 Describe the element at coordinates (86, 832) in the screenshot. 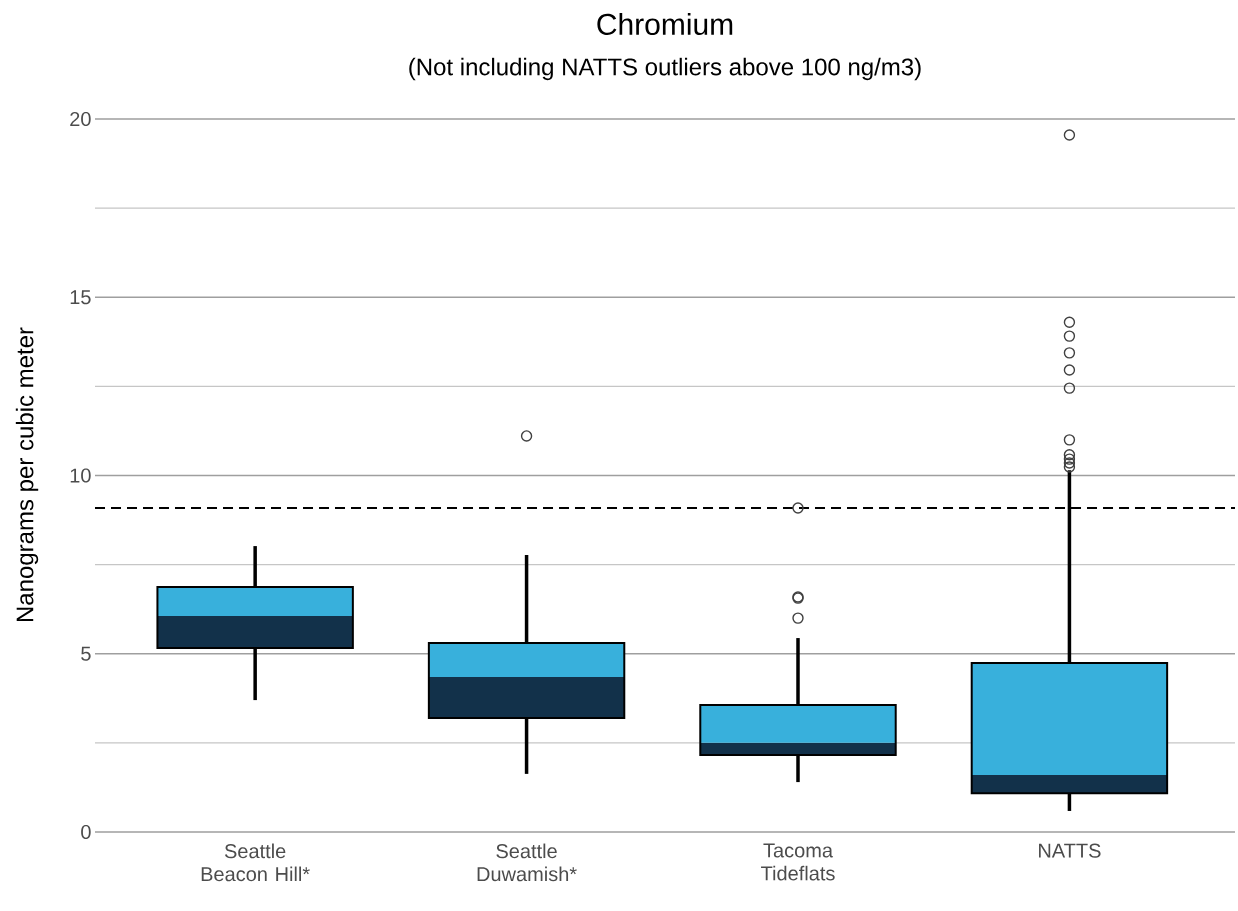

I see `y-tick-label: 0` at that location.